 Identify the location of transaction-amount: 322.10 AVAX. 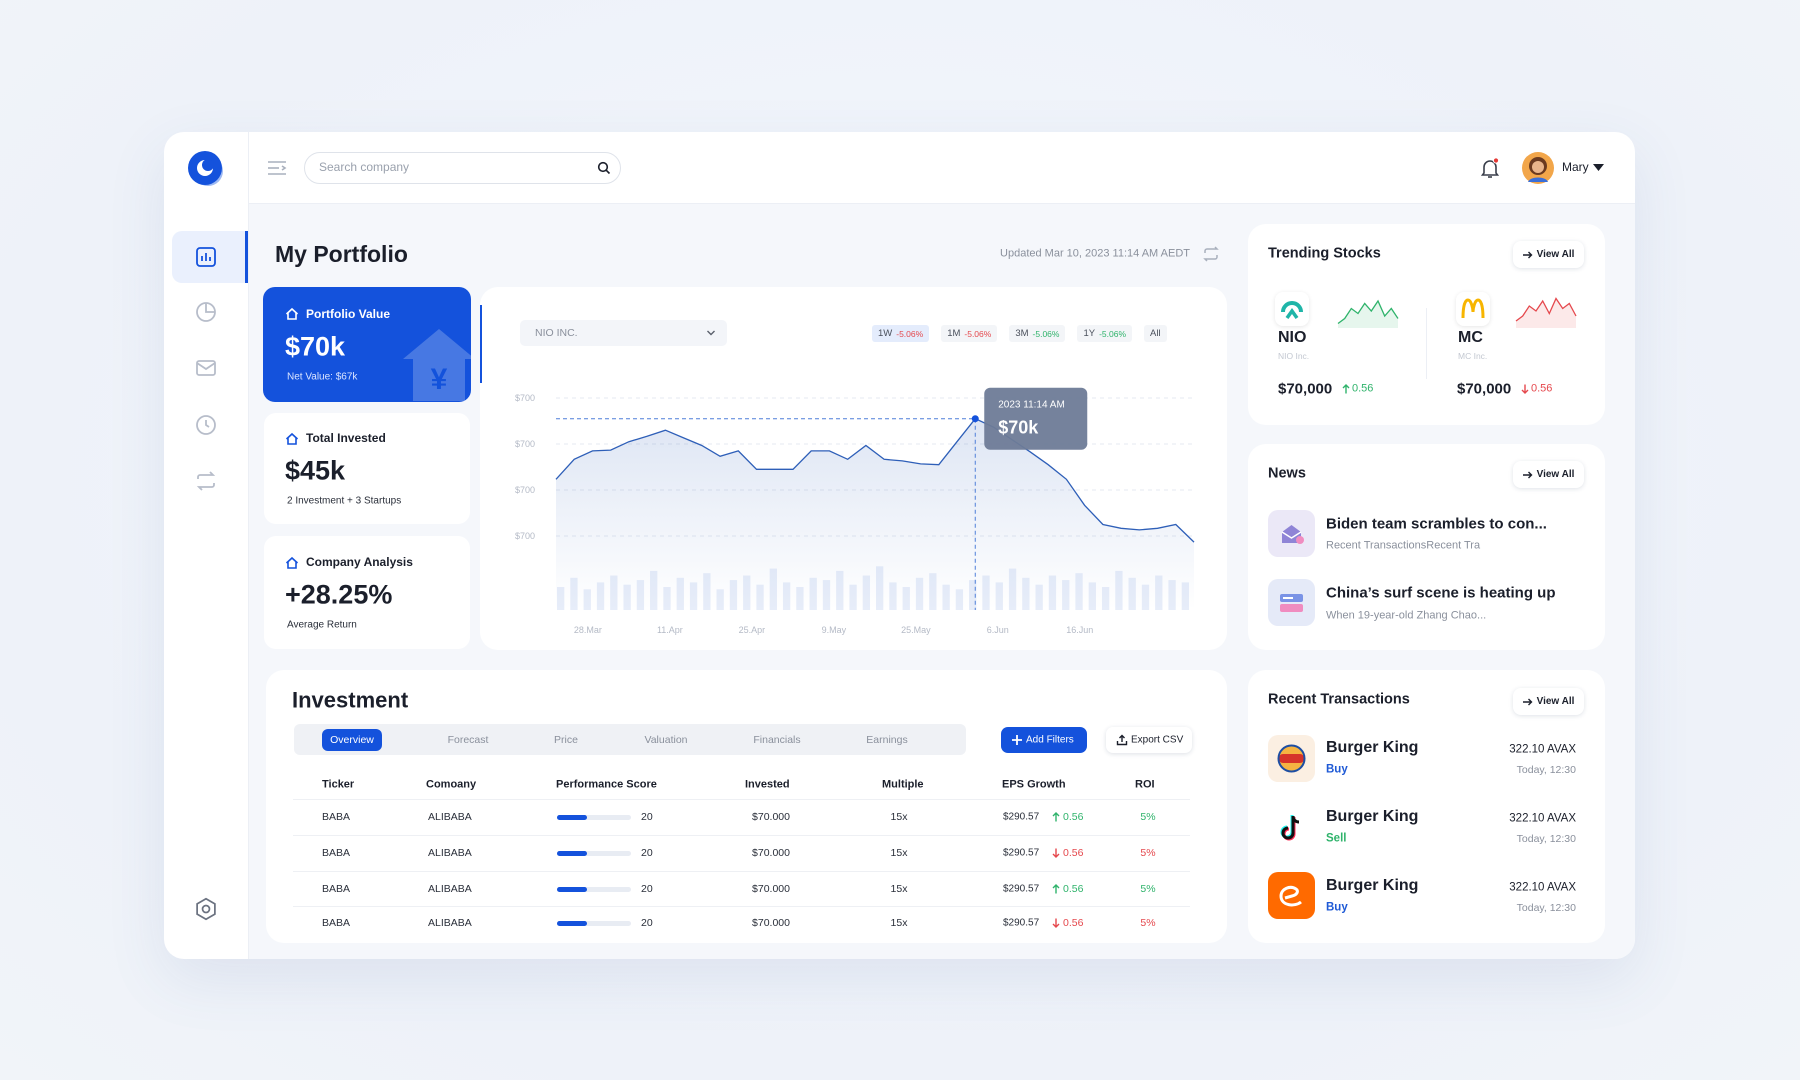
(1542, 818).